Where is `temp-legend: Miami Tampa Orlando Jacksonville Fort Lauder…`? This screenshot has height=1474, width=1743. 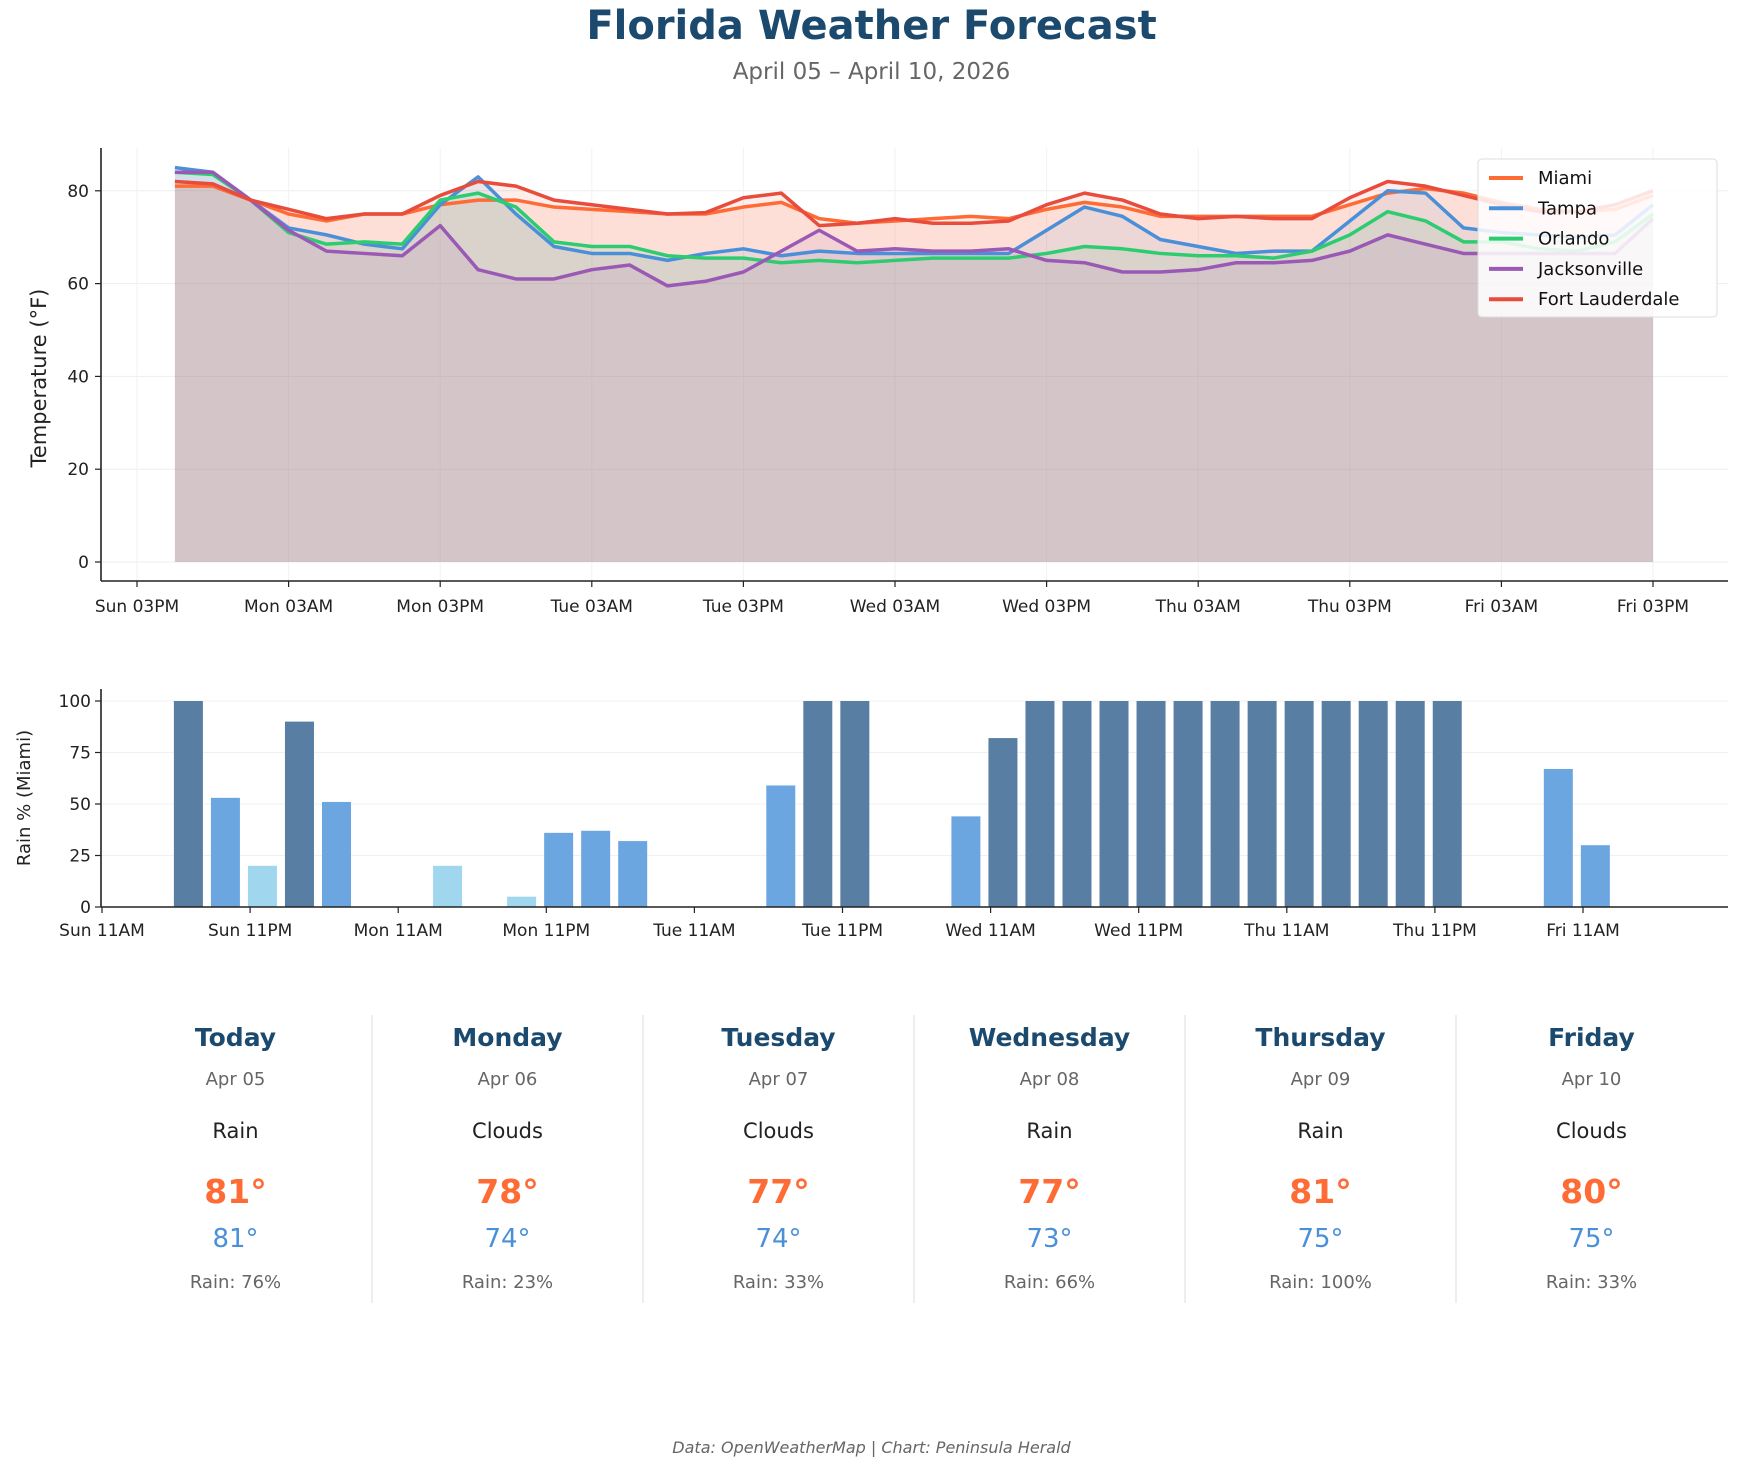
temp-legend: Miami Tampa Orlando Jacksonville Fort Lauder… is located at coordinates (1597, 238).